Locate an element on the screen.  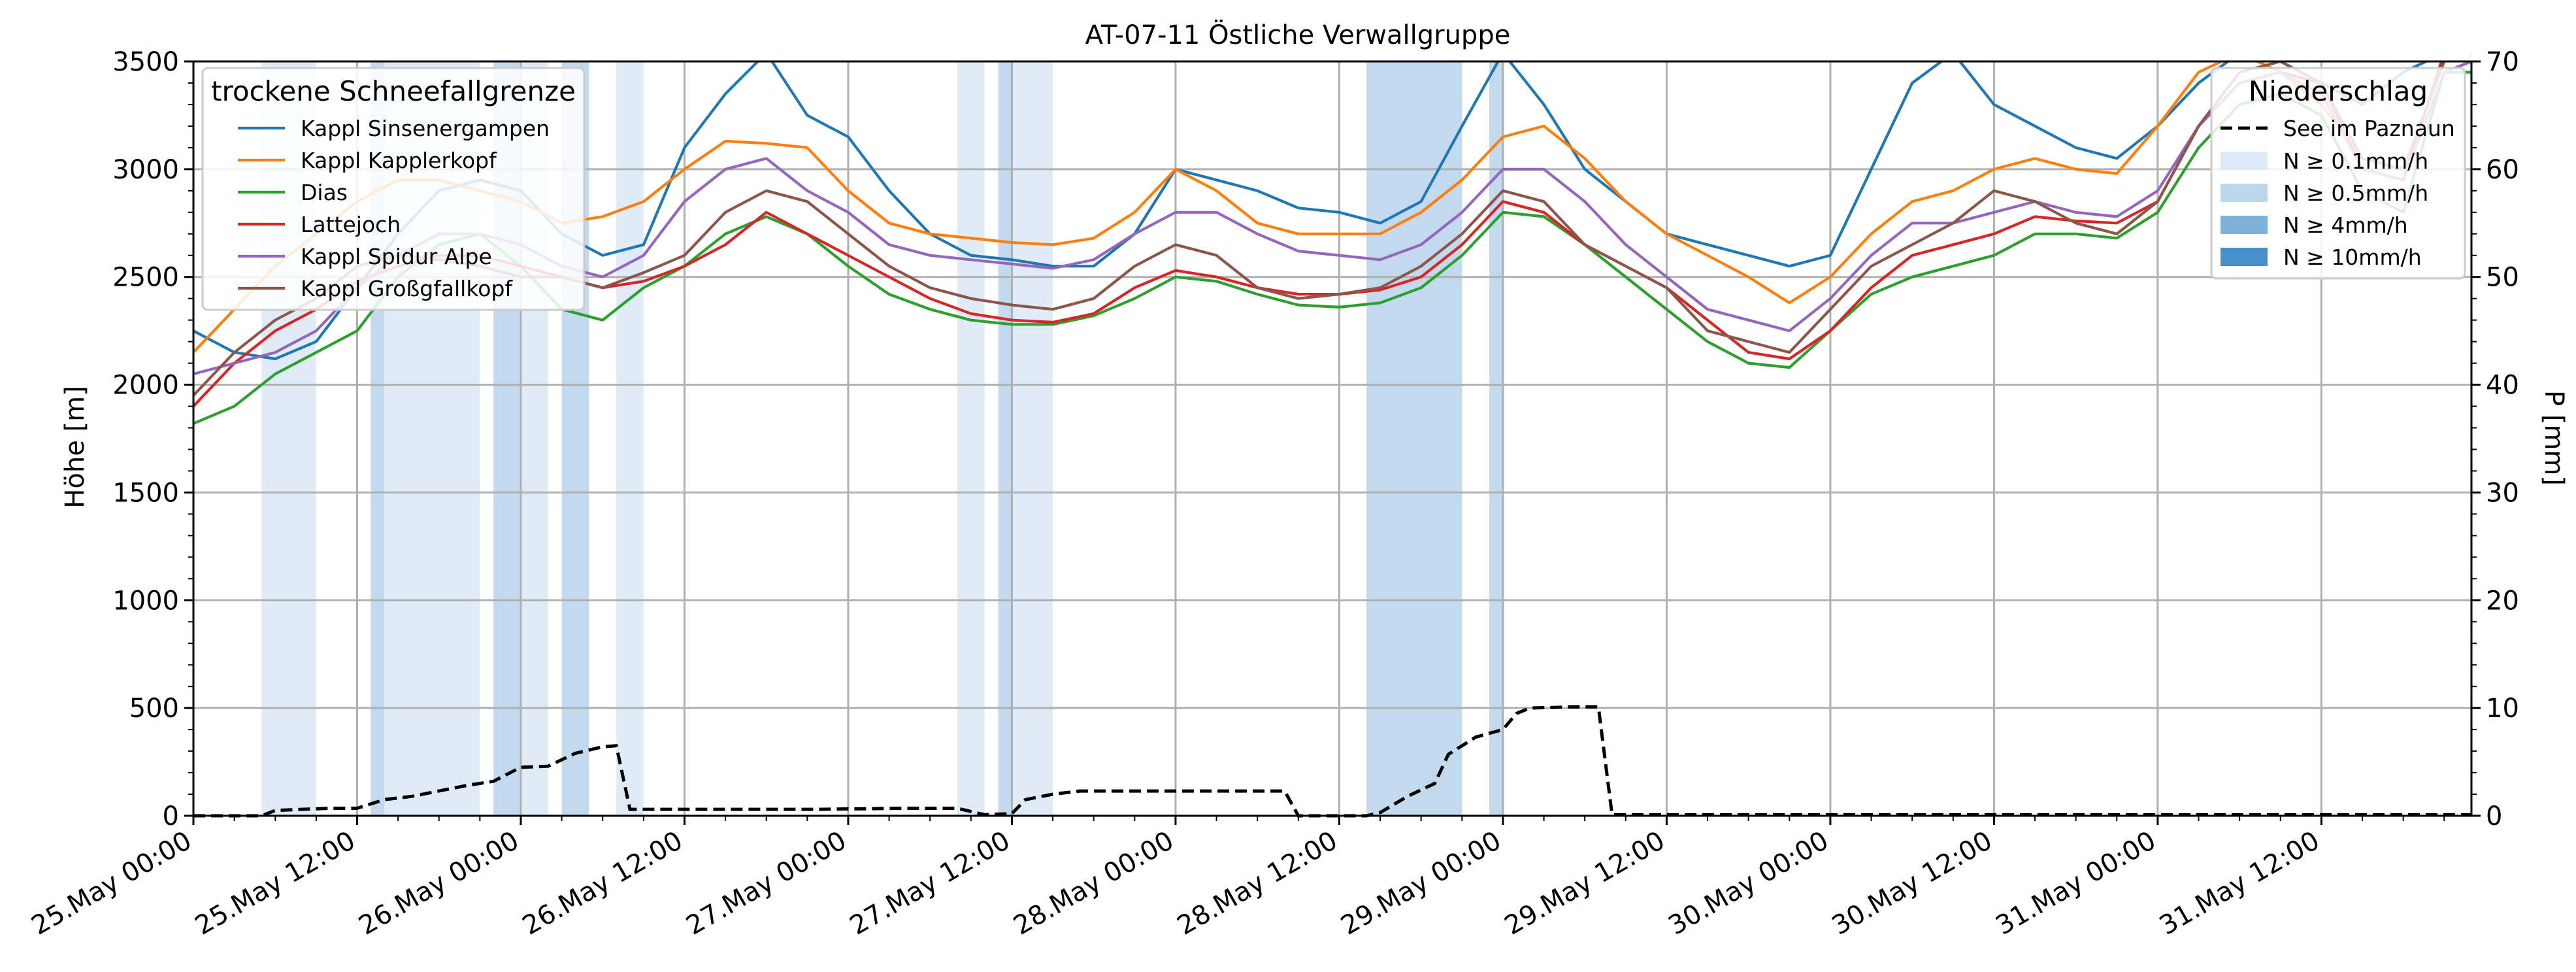
y-right-tick-label-0: 0 is located at coordinates (2494, 816).